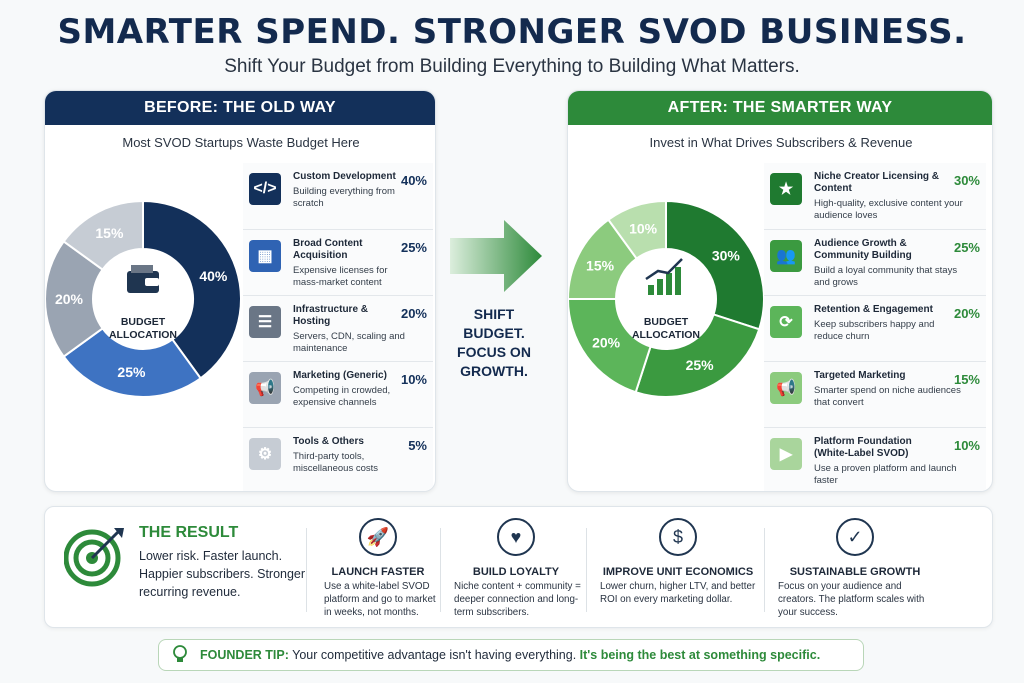 Image resolution: width=1024 pixels, height=683 pixels. What do you see at coordinates (265, 189) in the screenshot?
I see `code-icon: </>` at bounding box center [265, 189].